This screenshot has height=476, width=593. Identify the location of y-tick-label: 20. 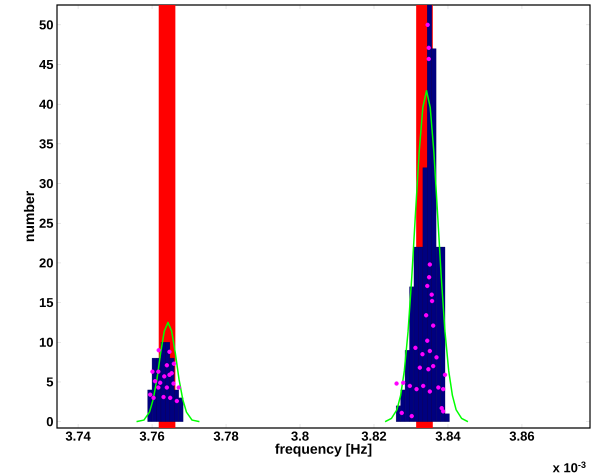
(46, 263).